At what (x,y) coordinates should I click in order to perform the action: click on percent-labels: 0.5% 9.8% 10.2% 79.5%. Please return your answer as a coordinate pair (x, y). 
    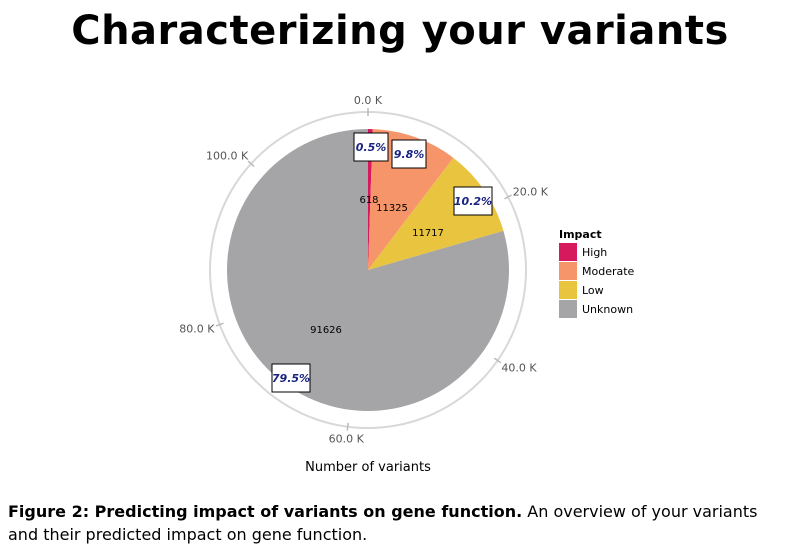
    Looking at the image, I should click on (382, 262).